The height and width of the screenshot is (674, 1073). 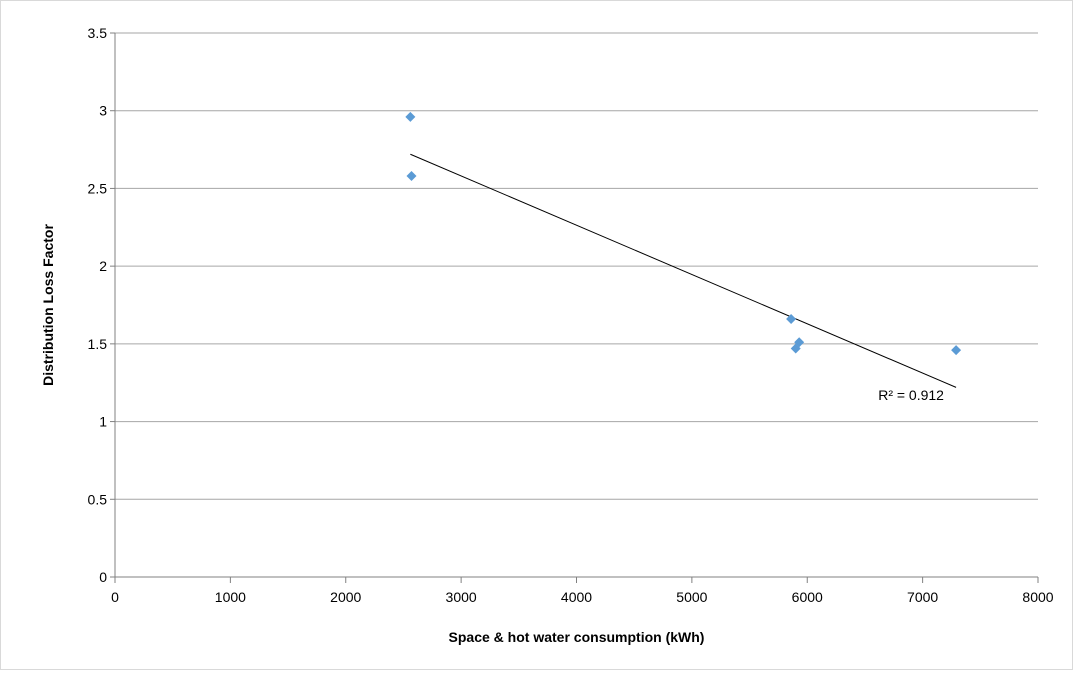 What do you see at coordinates (577, 637) in the screenshot?
I see `x-axis-title: Space & hot water consumption (kWh)` at bounding box center [577, 637].